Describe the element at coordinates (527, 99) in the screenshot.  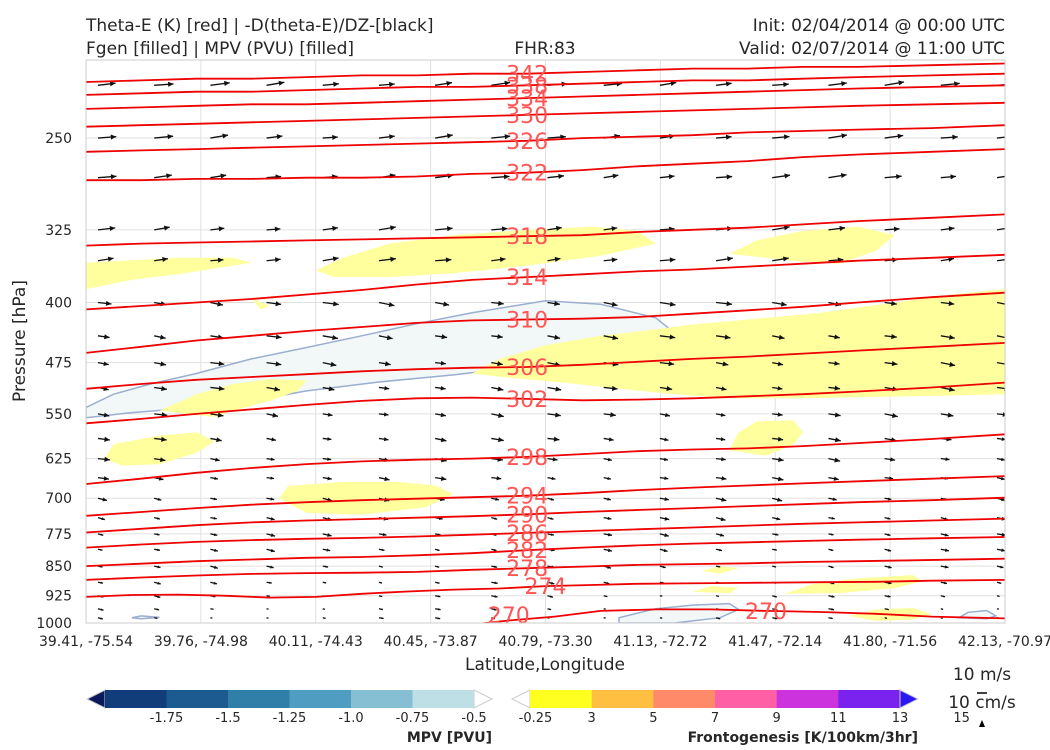
I see `contour-label: 334` at that location.